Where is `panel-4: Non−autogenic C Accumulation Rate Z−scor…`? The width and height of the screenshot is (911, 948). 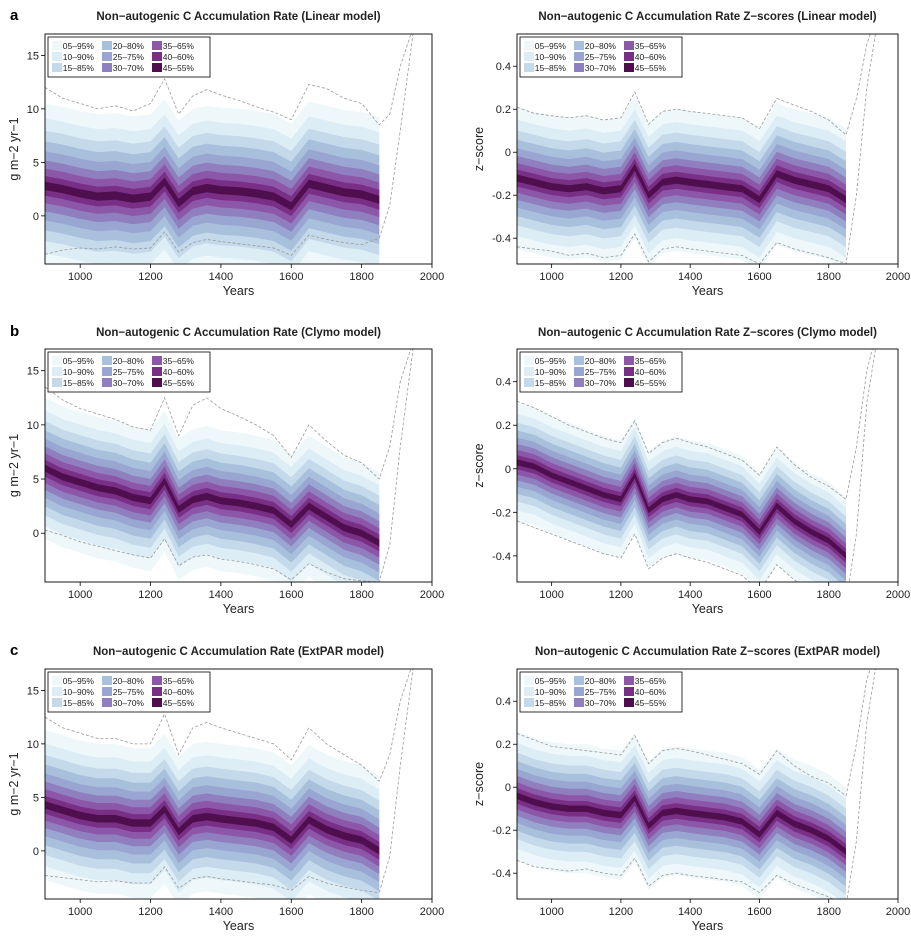 panel-4: Non−autogenic C Accumulation Rate Z−scor… is located at coordinates (691, 471).